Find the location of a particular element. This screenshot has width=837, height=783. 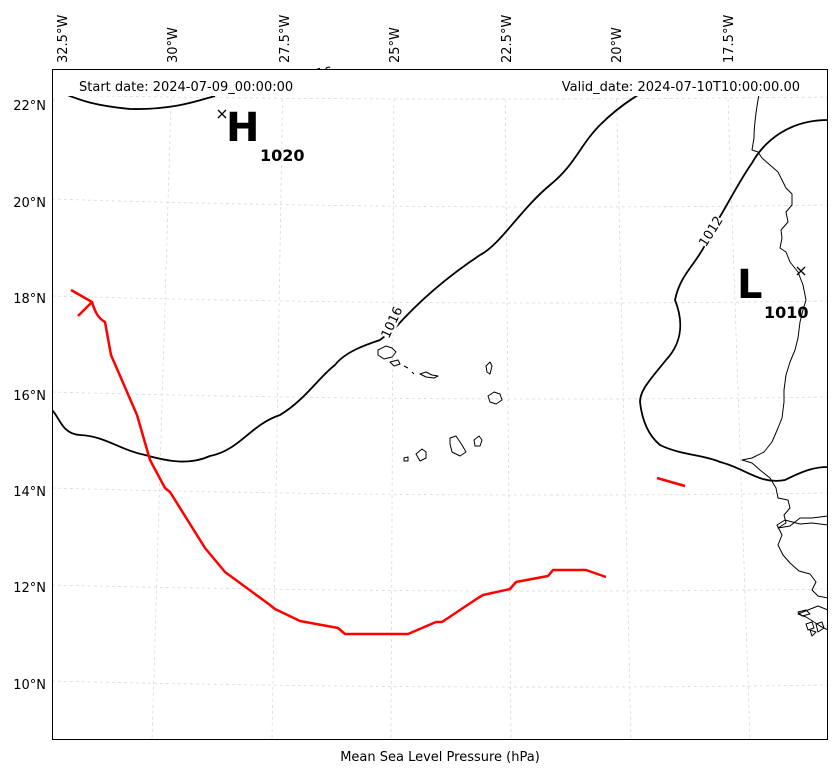

low-pressure-value: 1010 is located at coordinates (786, 312).